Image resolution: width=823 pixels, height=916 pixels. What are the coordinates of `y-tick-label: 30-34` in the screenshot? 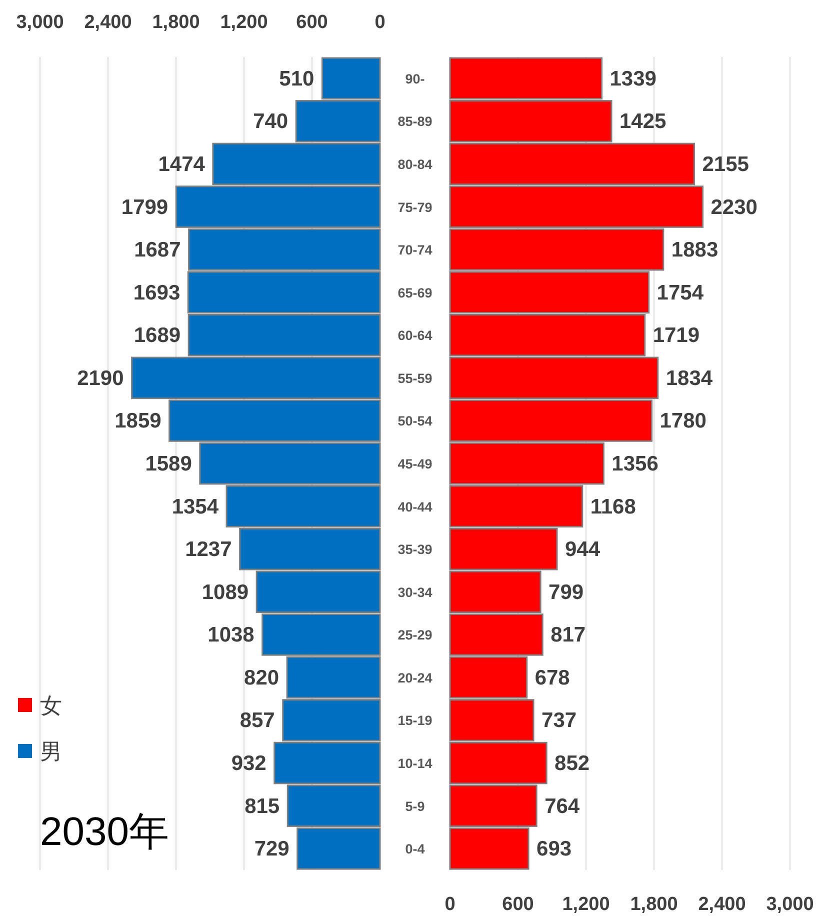 It's located at (415, 592).